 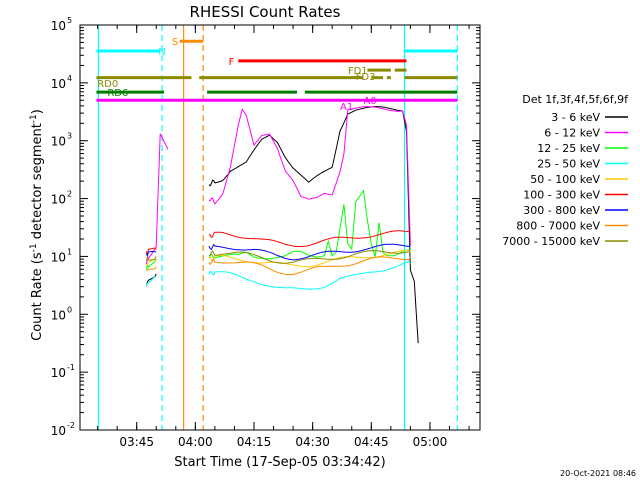 I want to click on y-tick-exp-5: 3, so click(x=69, y=136).